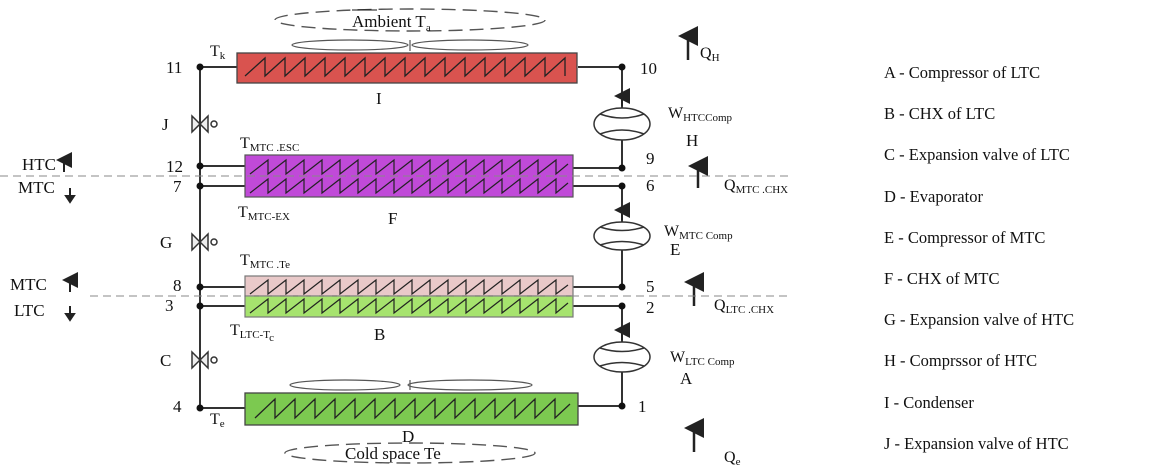 This screenshot has width=1165, height=474. I want to click on chx-ltc-b, so click(409, 296).